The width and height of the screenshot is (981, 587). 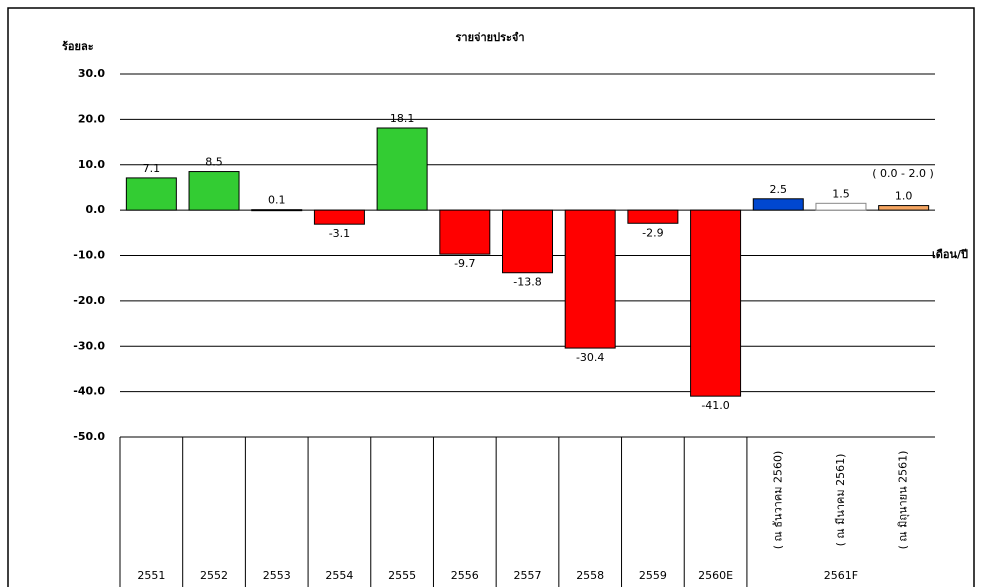 I want to click on y-axis-label: ร้อยละ, so click(x=78, y=46).